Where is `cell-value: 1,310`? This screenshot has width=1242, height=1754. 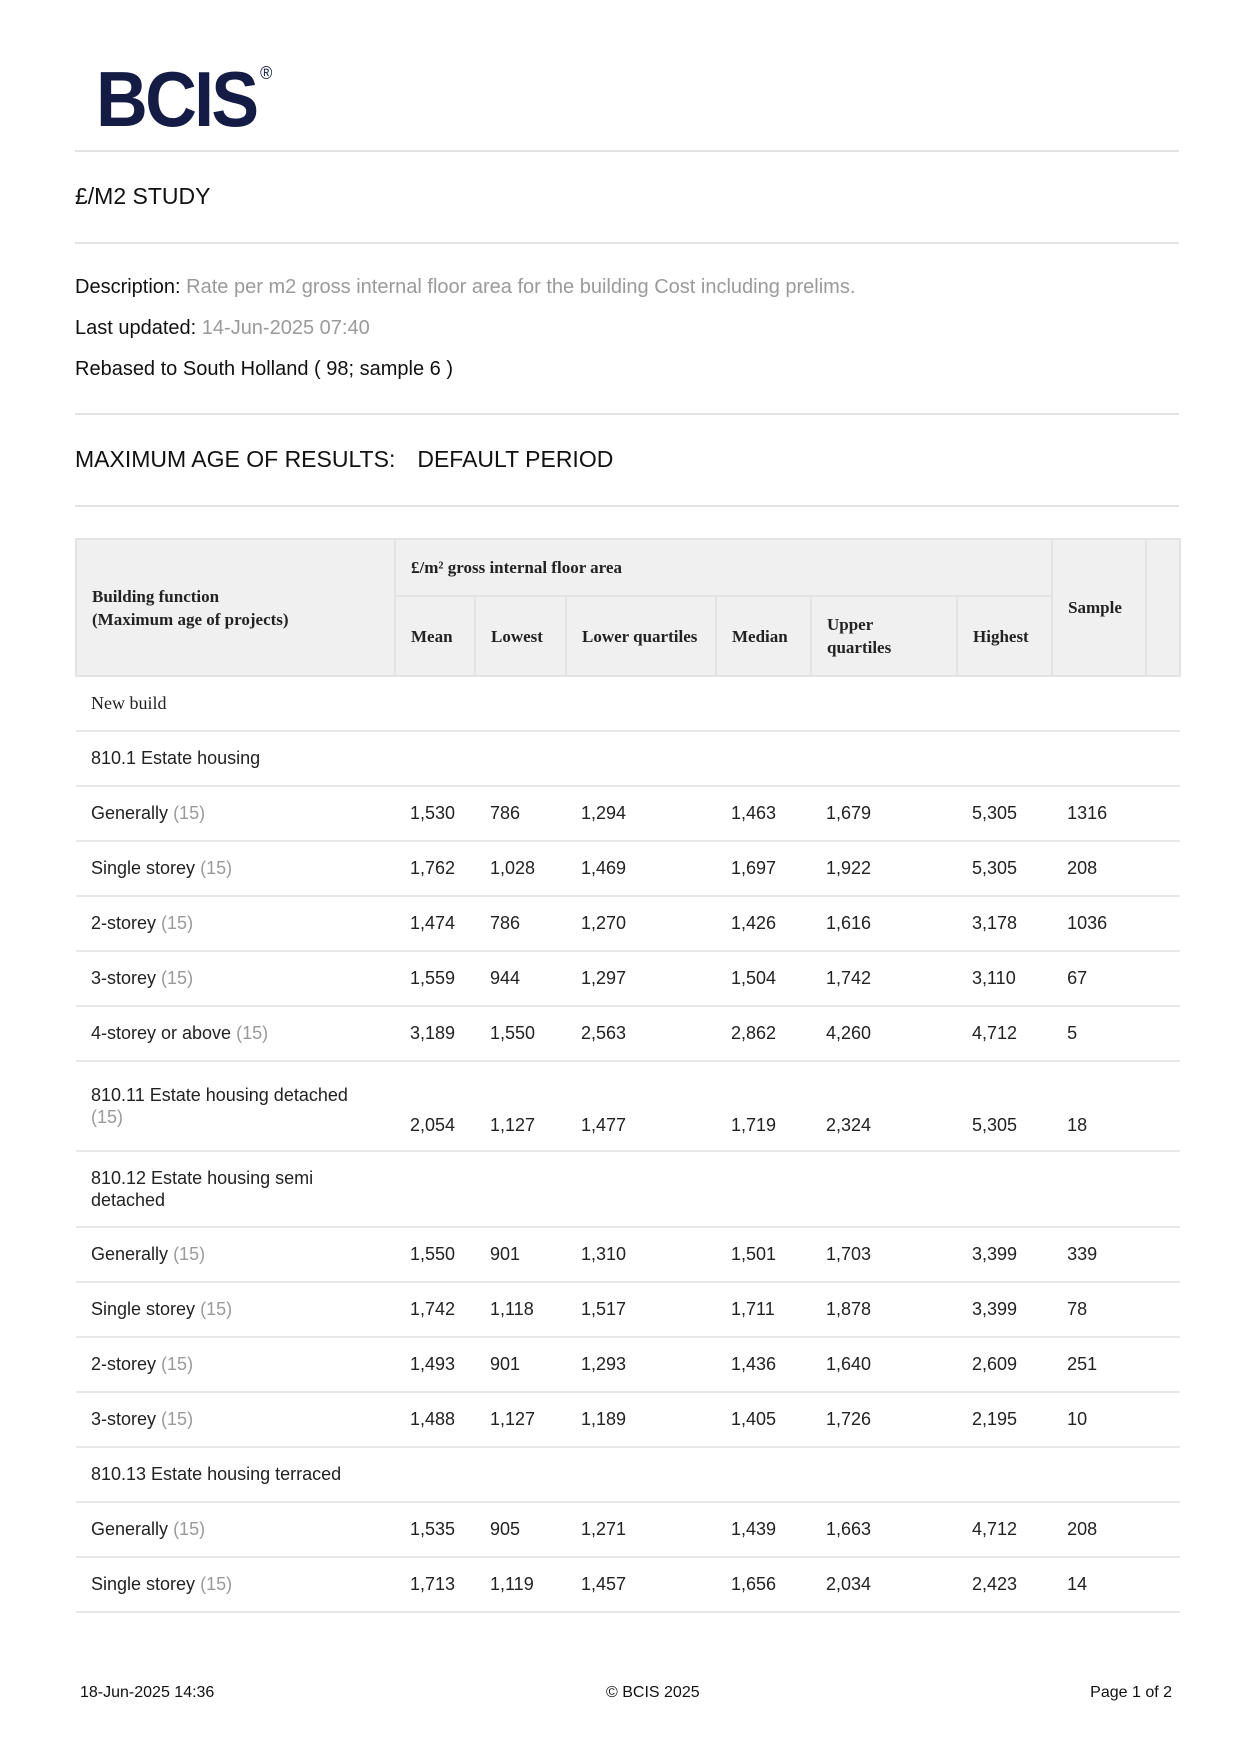 cell-value: 1,310 is located at coordinates (641, 1255).